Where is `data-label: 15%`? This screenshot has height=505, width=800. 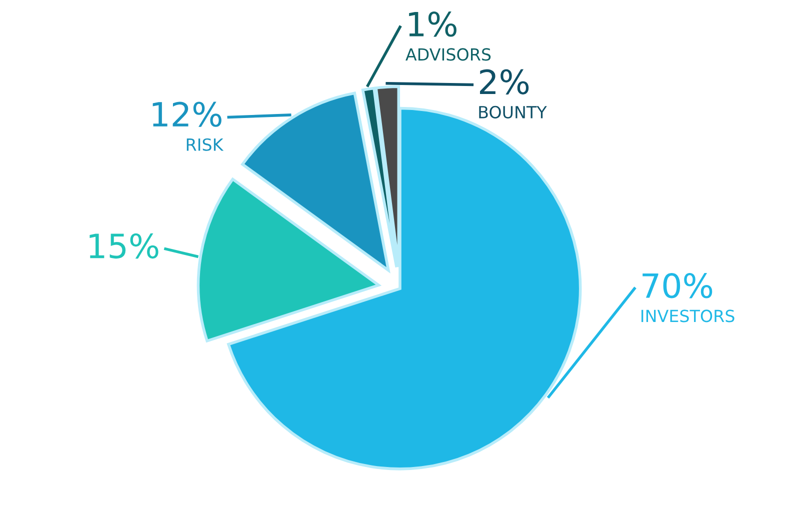 data-label: 15% is located at coordinates (124, 246).